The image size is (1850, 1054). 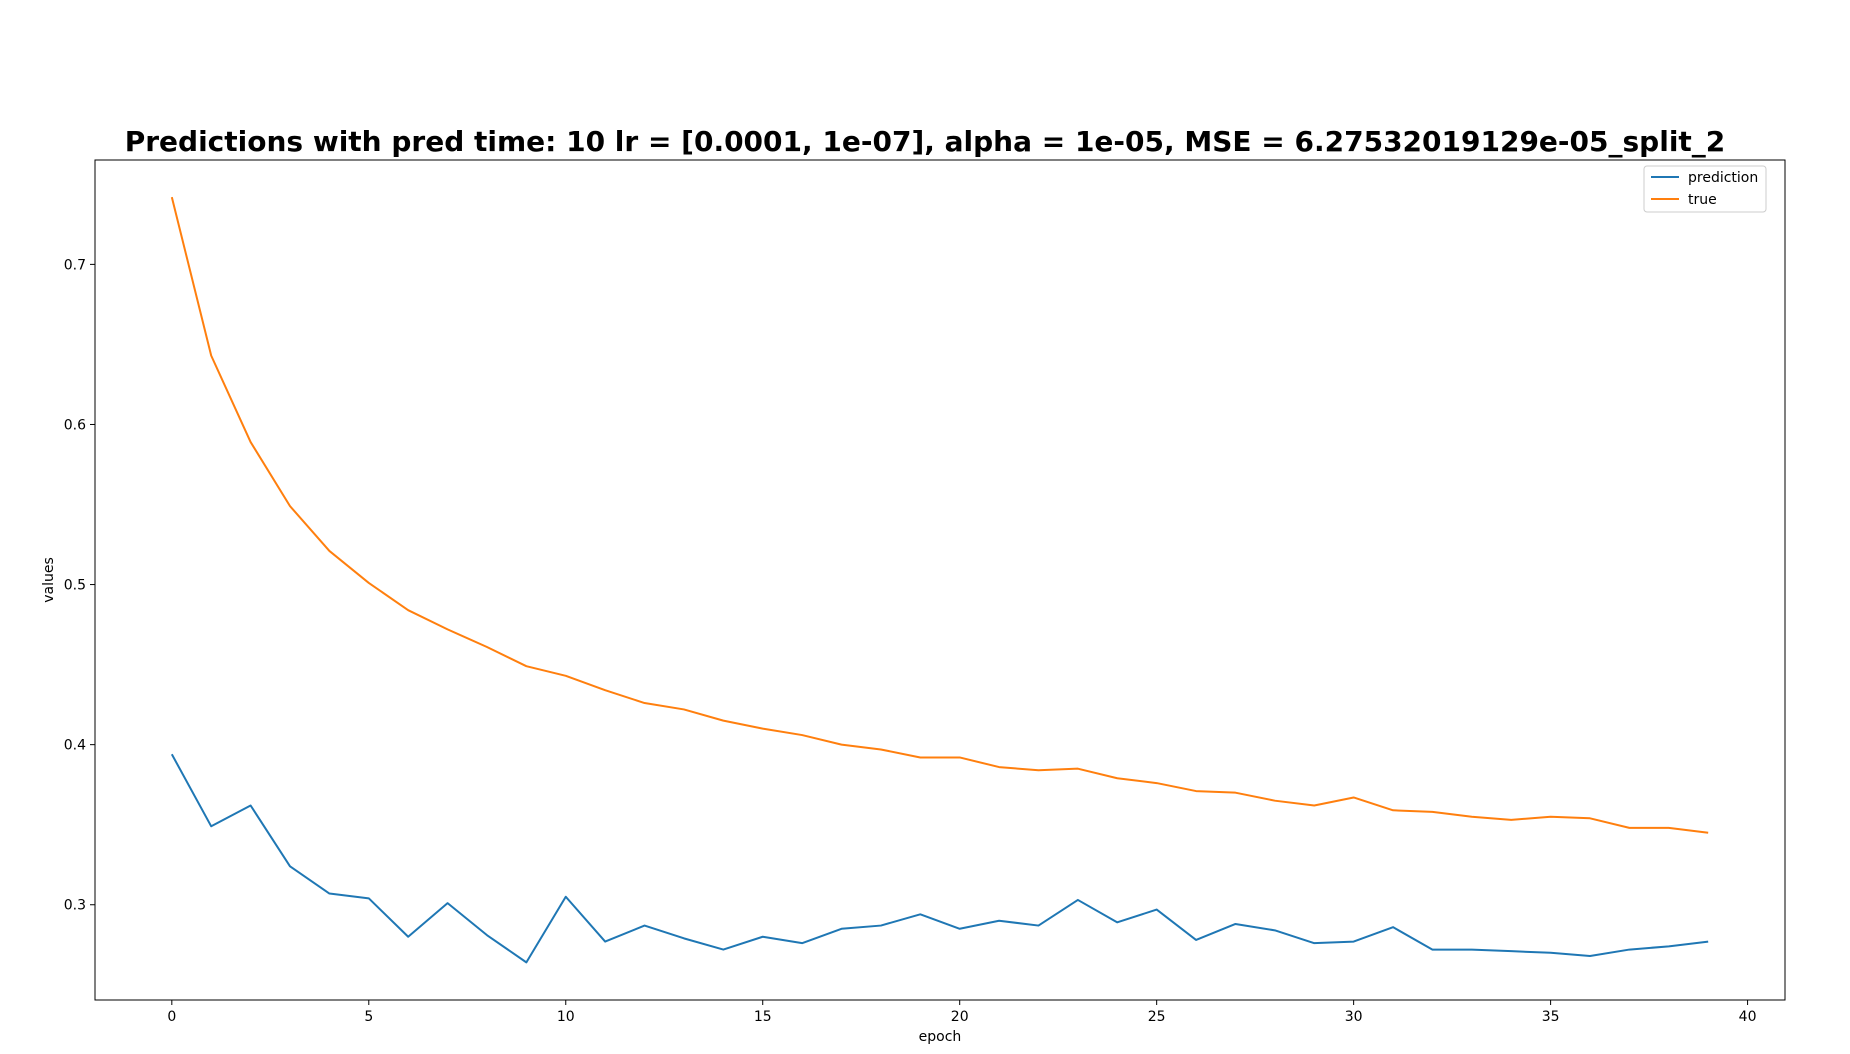 I want to click on x-tick-label: 35, so click(x=1551, y=1017).